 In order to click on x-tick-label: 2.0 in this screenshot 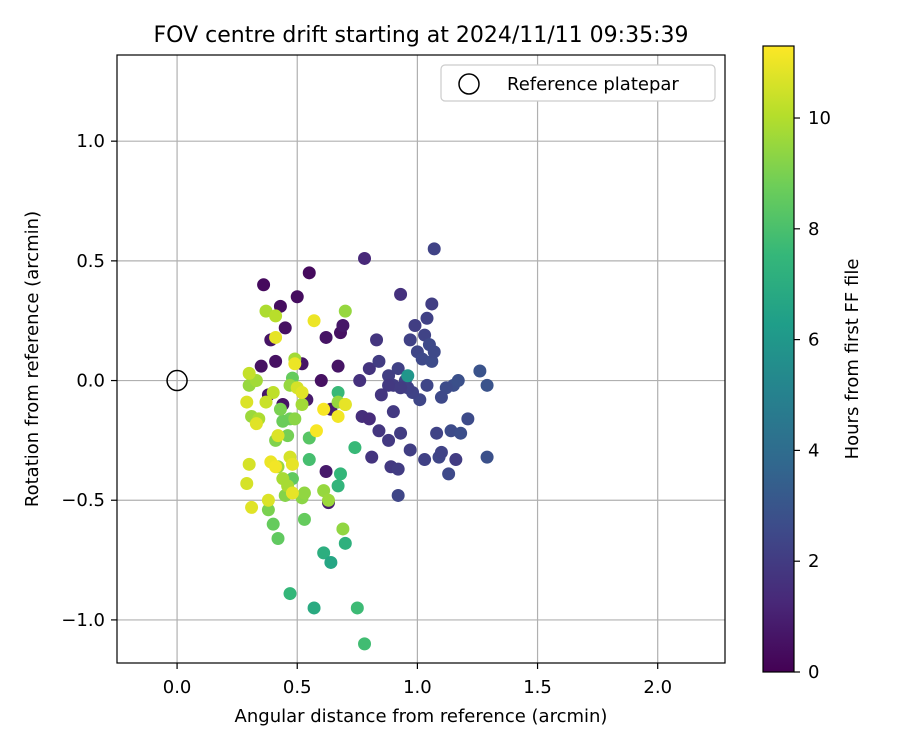, I will do `click(657, 687)`.